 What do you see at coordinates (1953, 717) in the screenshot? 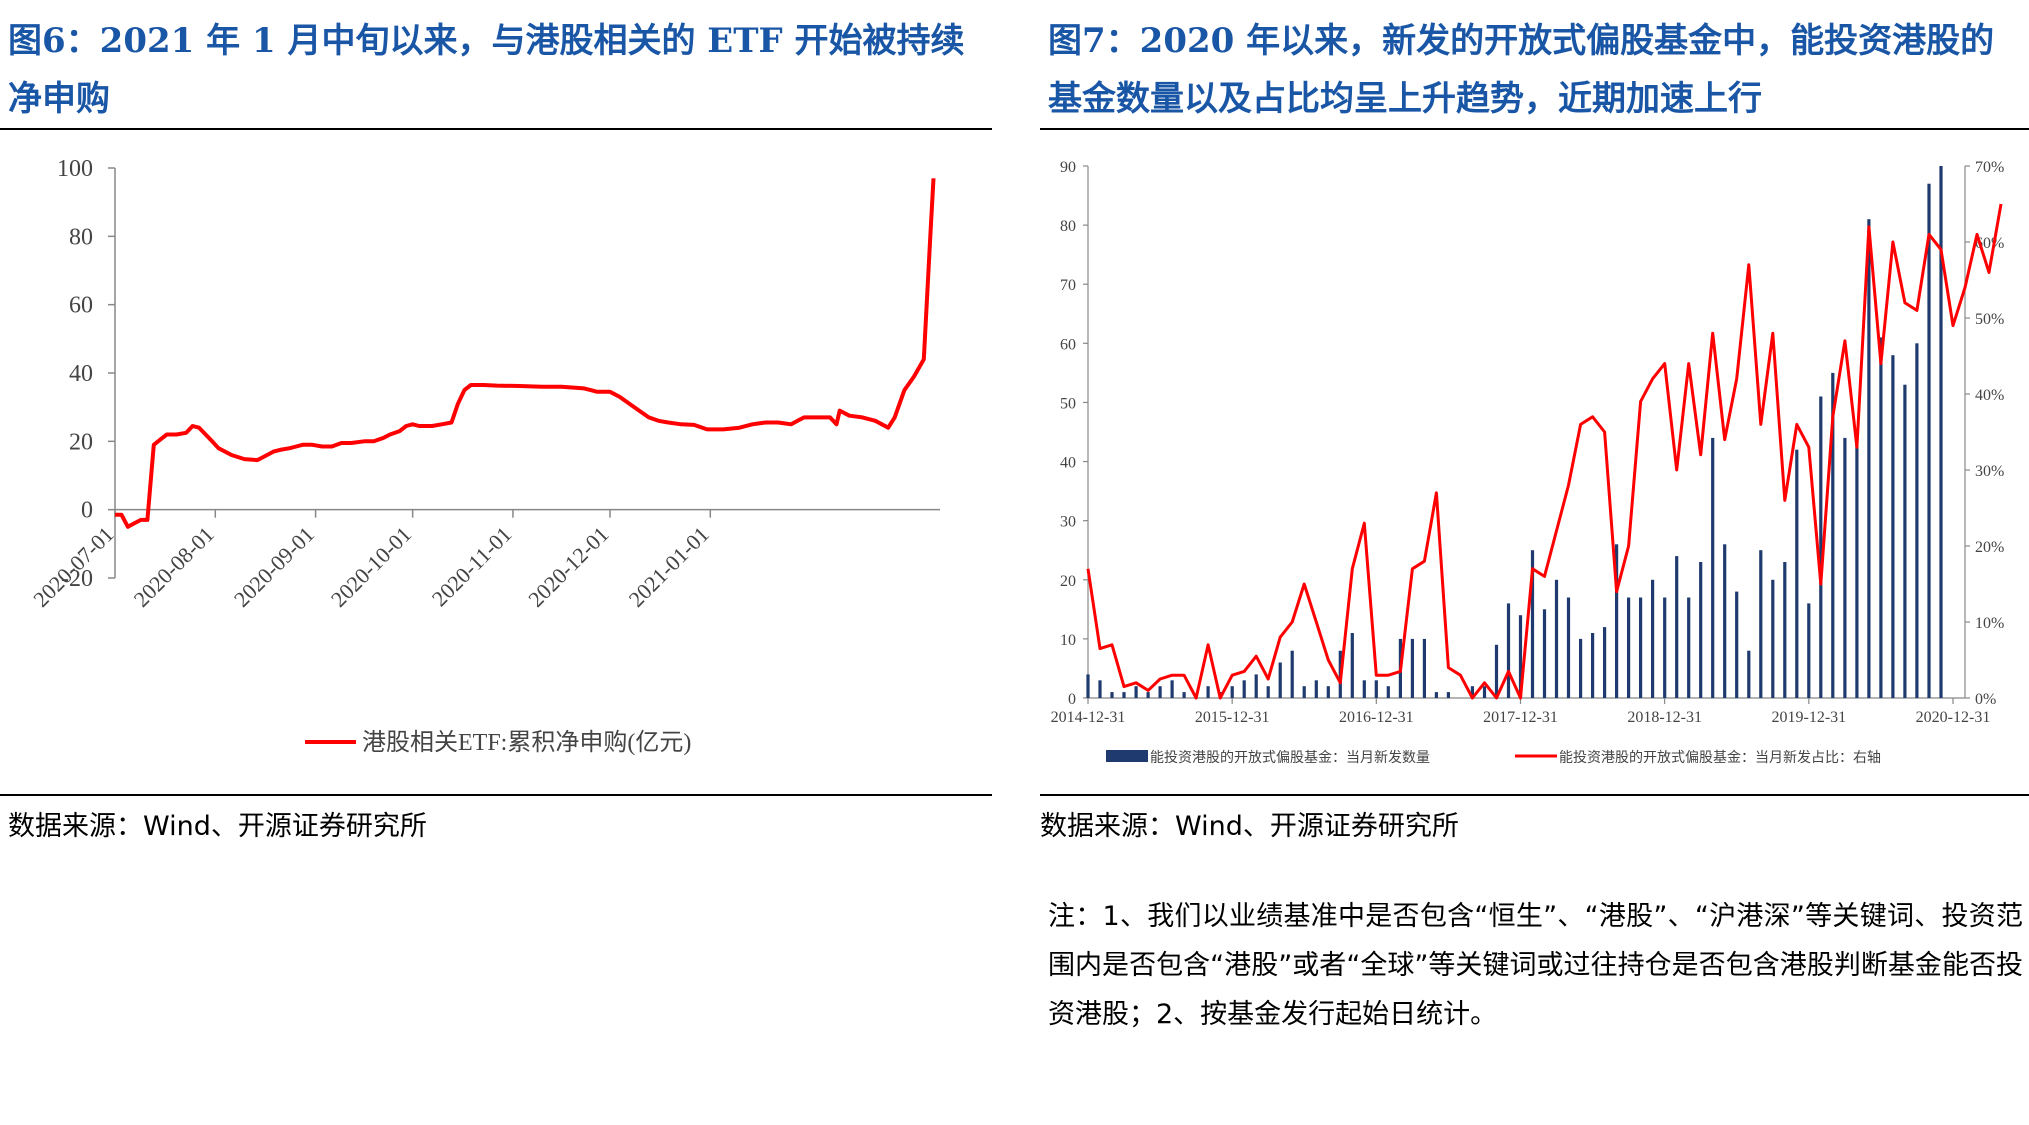
I see `x-tick-label: 2020-12-31` at bounding box center [1953, 717].